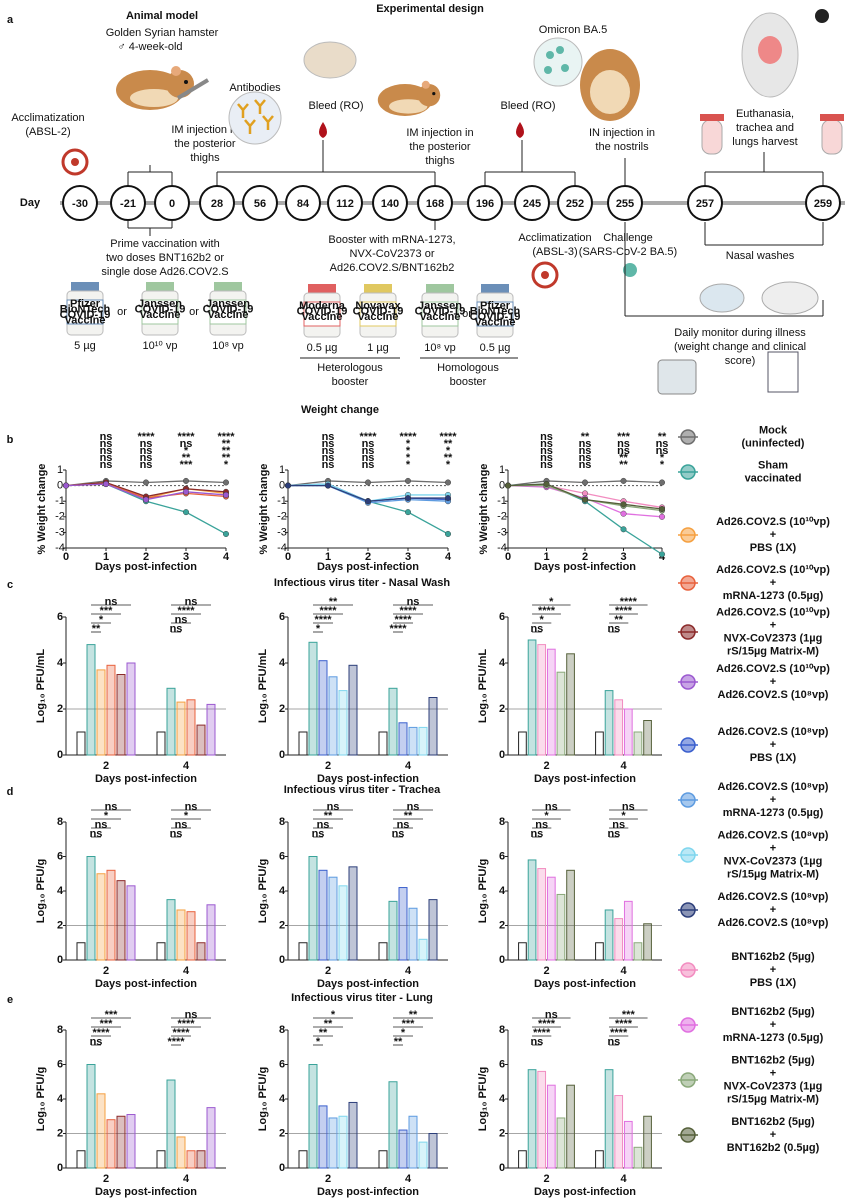  Describe the element at coordinates (773, 612) in the screenshot. I see `legend-label: Ad26.COV2.S (10¹⁰vp)` at that location.